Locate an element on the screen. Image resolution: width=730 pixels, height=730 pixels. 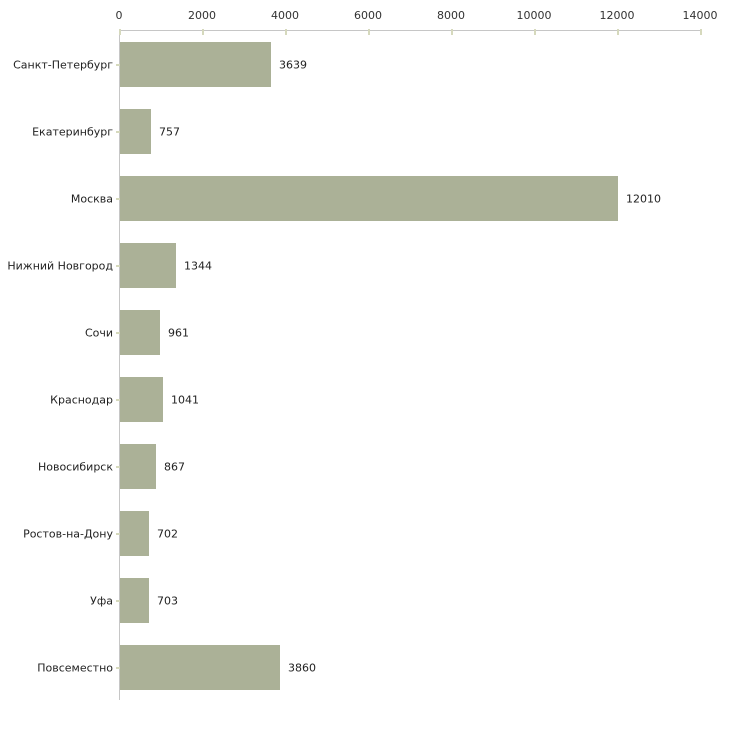
category-label: Нижний Новгород is located at coordinates (60, 265).